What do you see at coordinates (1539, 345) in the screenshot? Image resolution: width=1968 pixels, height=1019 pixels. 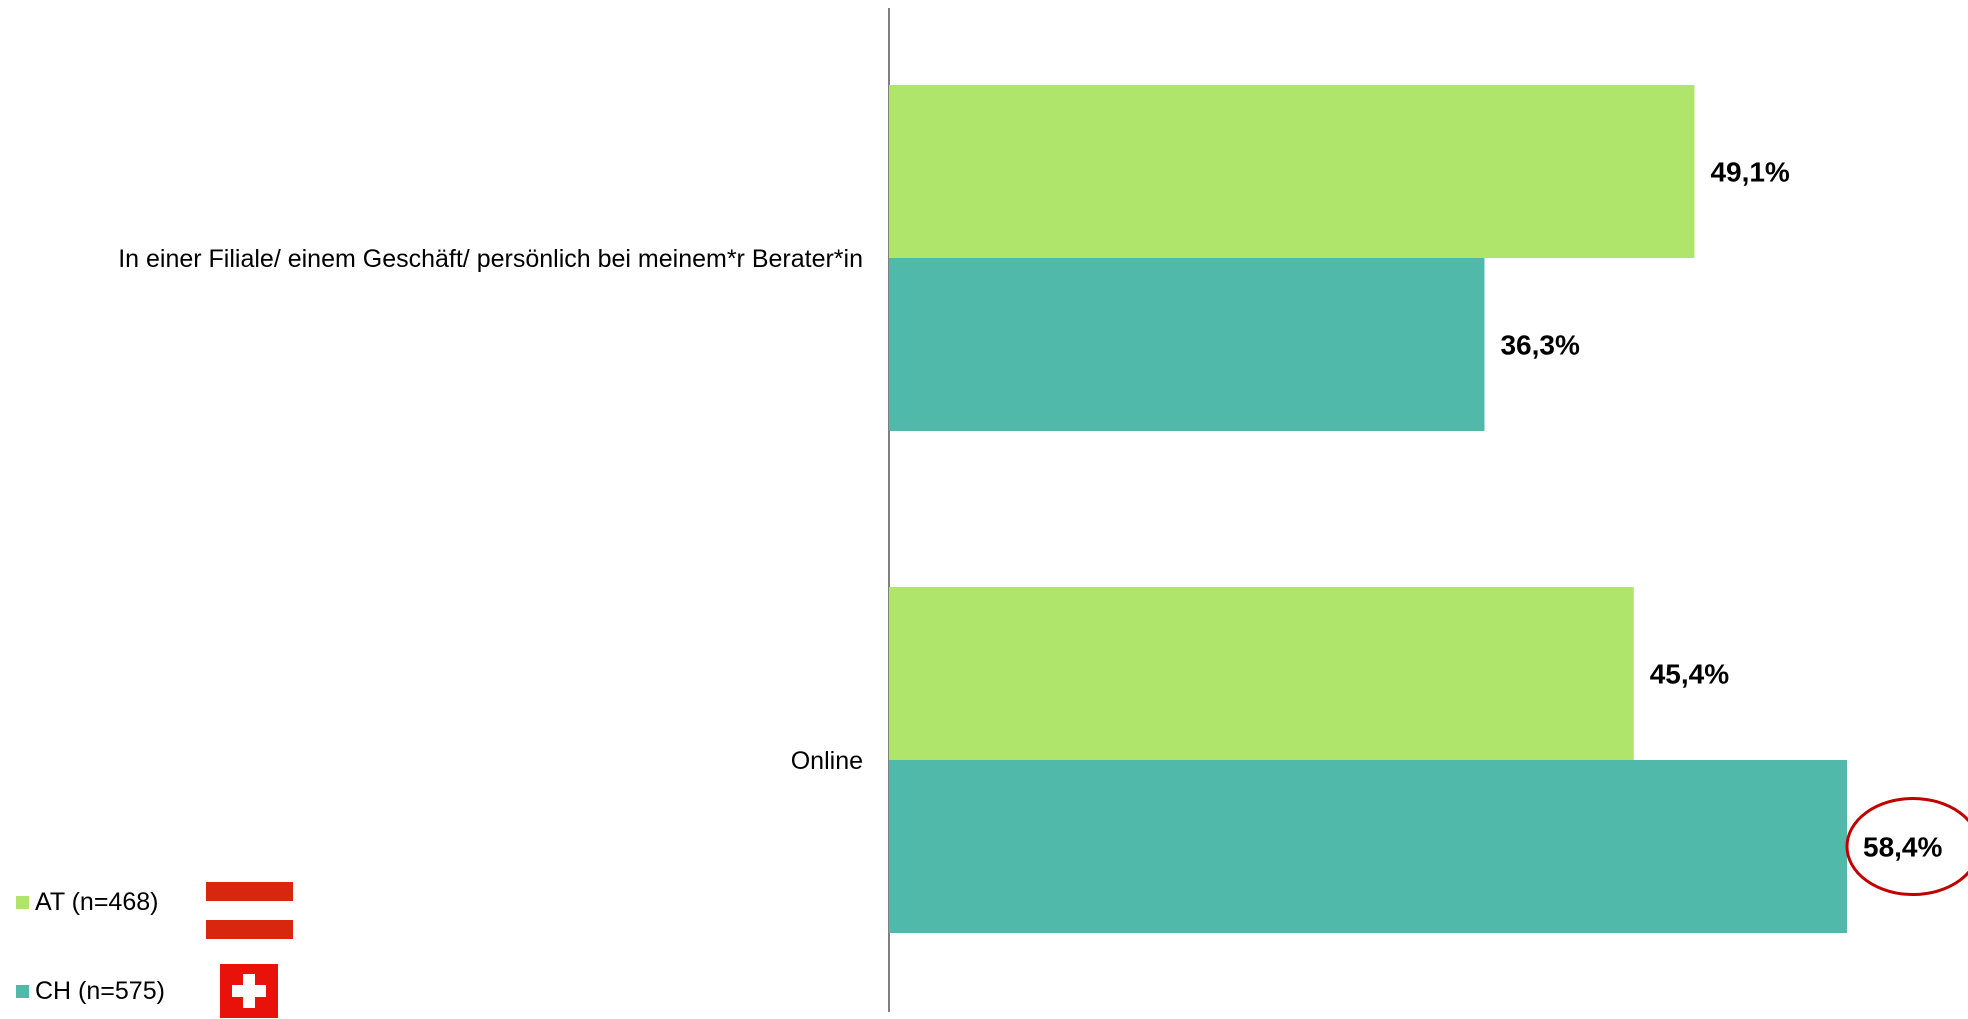 I see `value-label: 36,3%` at bounding box center [1539, 345].